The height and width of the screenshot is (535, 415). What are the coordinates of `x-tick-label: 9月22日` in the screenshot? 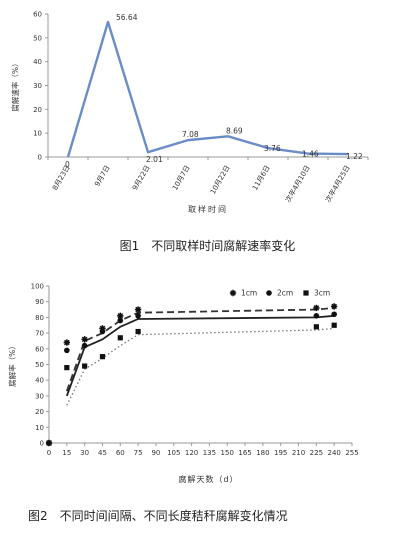 It's located at (141, 178).